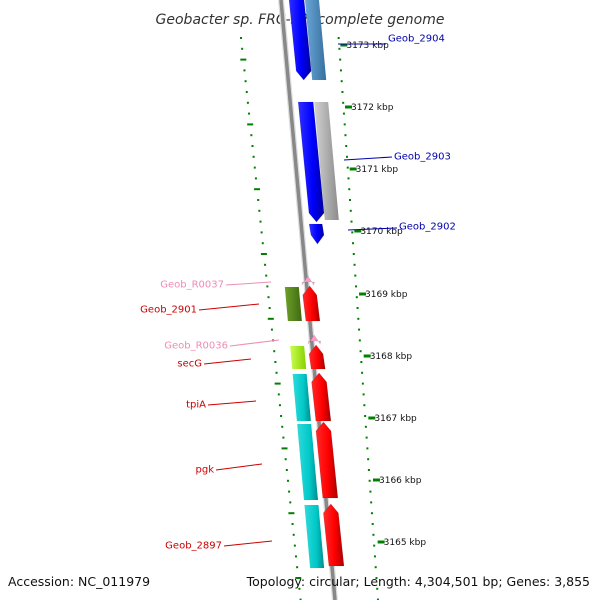 This screenshot has width=600, height=600. I want to click on cog-layer, so click(311, 284).